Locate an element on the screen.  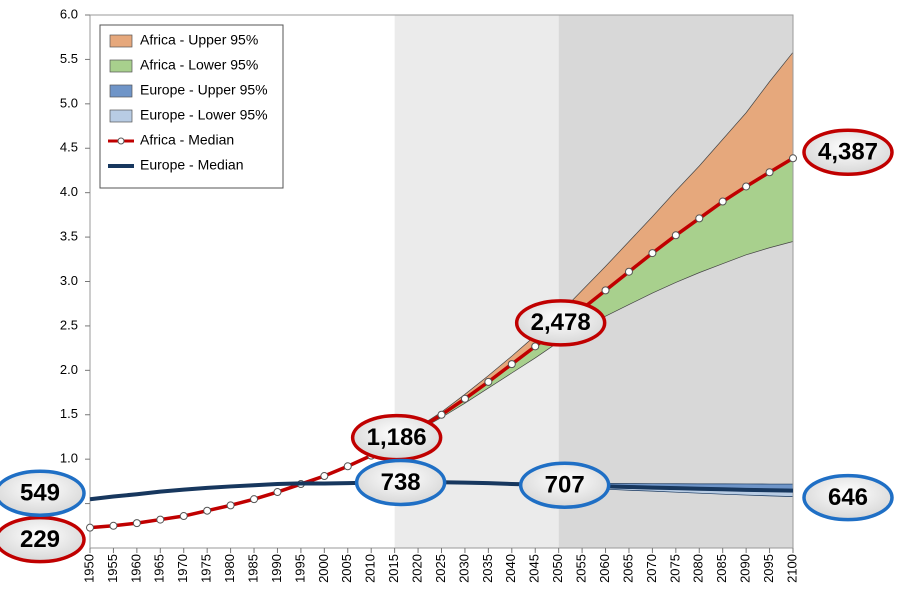
y-tick-label: 5.0 is located at coordinates (69, 102).